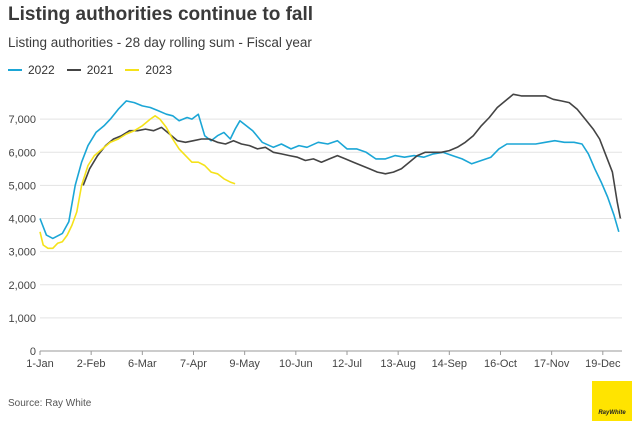 This screenshot has height=428, width=640. What do you see at coordinates (612, 413) in the screenshot?
I see `logo-text: RayWhite` at bounding box center [612, 413].